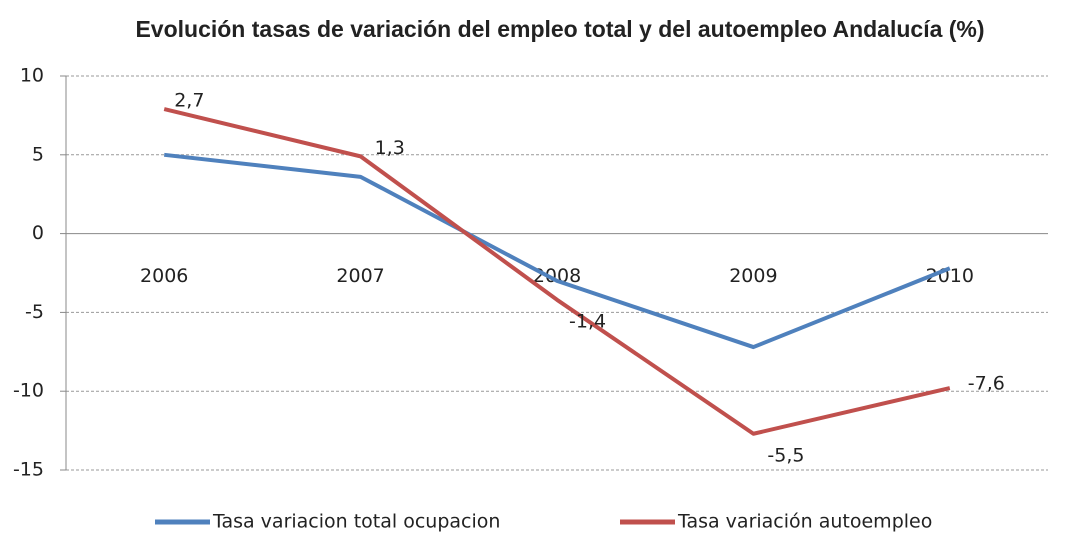 Image resolution: width=1072 pixels, height=533 pixels. What do you see at coordinates (38, 233) in the screenshot?
I see `y-tick-label: 0` at bounding box center [38, 233].